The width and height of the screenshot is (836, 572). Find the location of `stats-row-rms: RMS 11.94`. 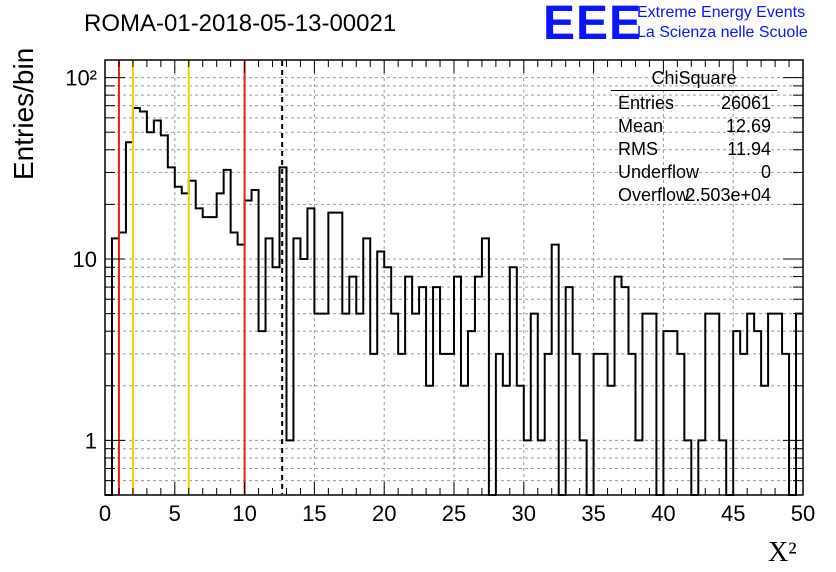

stats-row-rms: RMS 11.94 is located at coordinates (694, 150).